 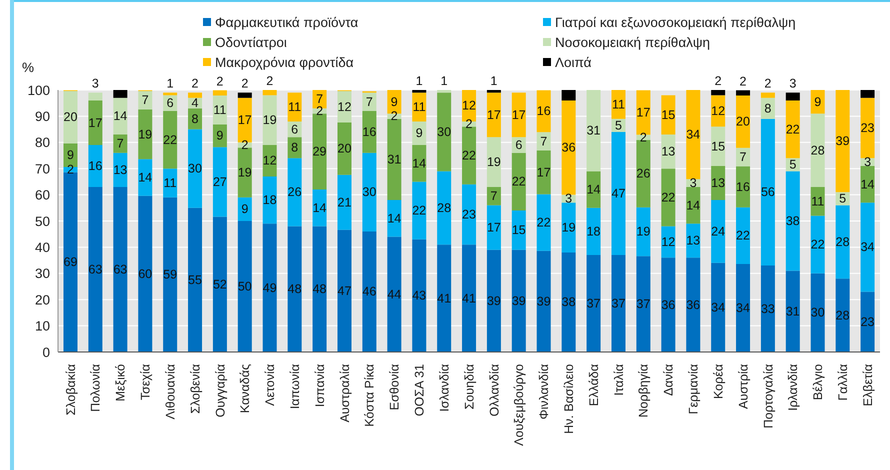 I want to click on x-tick-label: Λιθουανία, so click(x=170, y=392).